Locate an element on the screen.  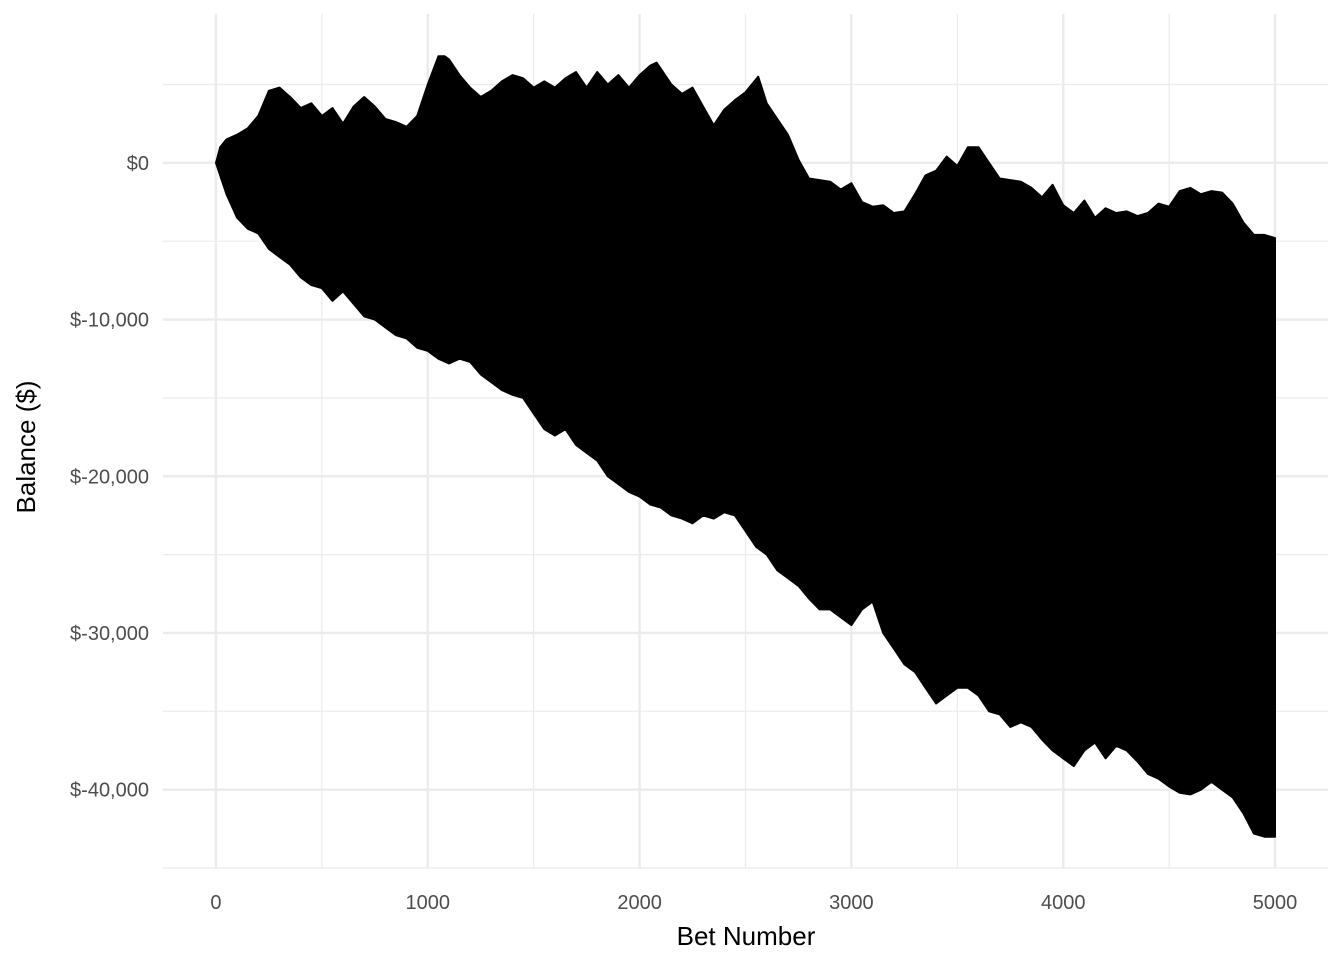
y-axis-title: Balance ($) is located at coordinates (26, 447).